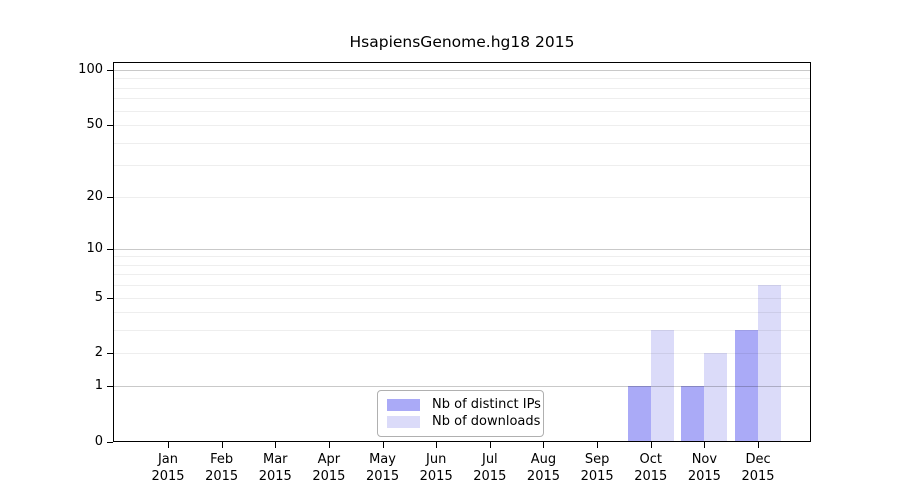 This screenshot has height=500, width=900. Describe the element at coordinates (543, 459) in the screenshot. I see `x-label-month: Aug` at that location.